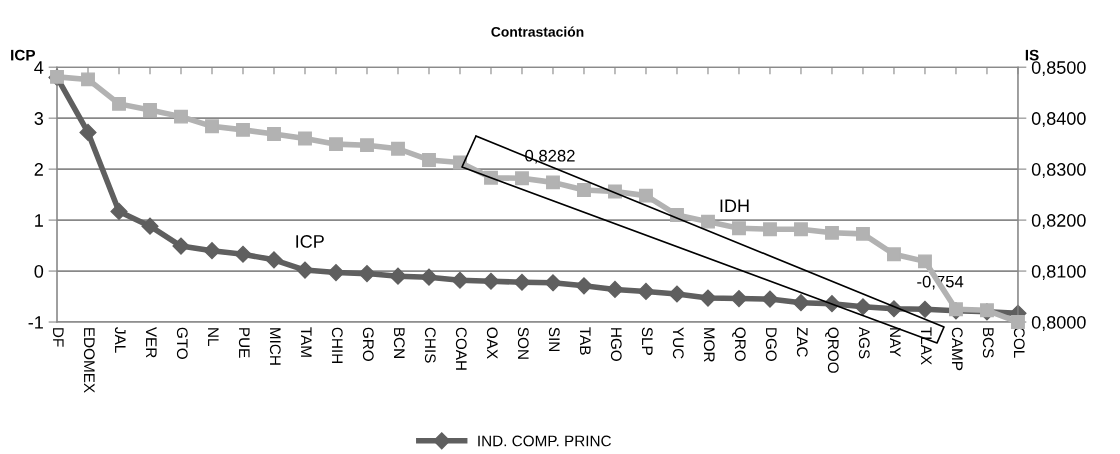  What do you see at coordinates (461, 348) in the screenshot?
I see `x-tick-label: COAH` at bounding box center [461, 348].